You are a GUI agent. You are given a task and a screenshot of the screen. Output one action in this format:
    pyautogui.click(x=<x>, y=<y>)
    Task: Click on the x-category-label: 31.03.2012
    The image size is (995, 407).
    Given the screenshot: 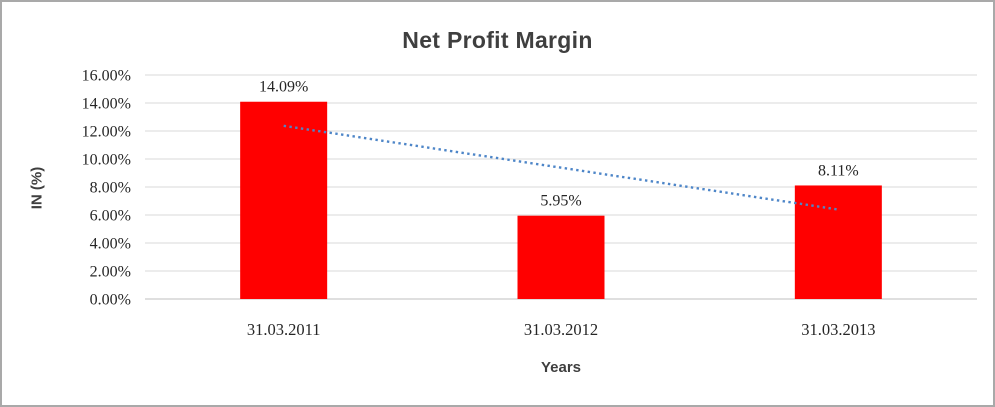 What is the action you would take?
    pyautogui.click(x=561, y=329)
    